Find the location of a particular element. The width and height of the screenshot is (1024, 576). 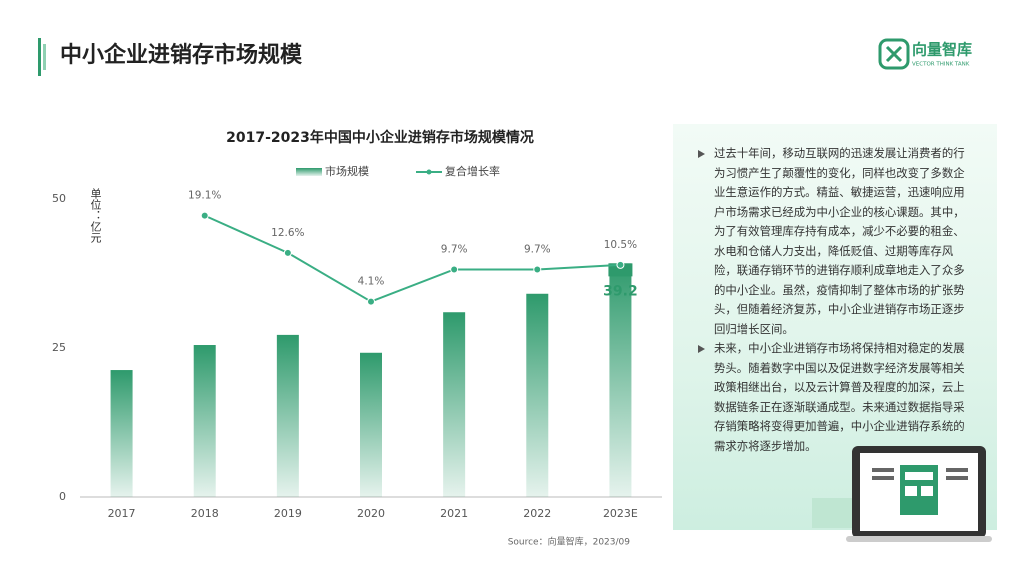

legend-label: 市场规模 is located at coordinates (347, 171).